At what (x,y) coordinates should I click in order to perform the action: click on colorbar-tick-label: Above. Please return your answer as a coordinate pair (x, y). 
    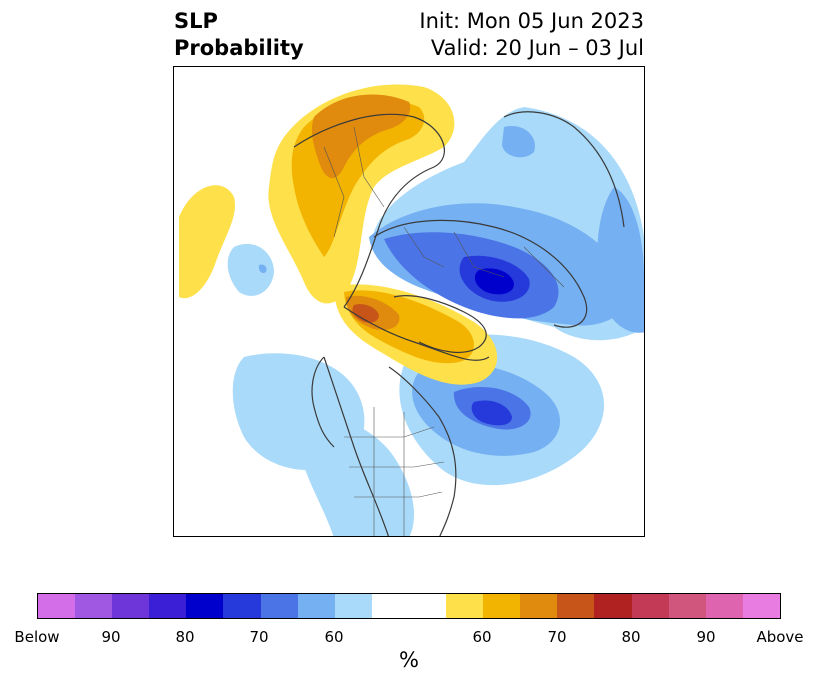
    Looking at the image, I should click on (780, 637).